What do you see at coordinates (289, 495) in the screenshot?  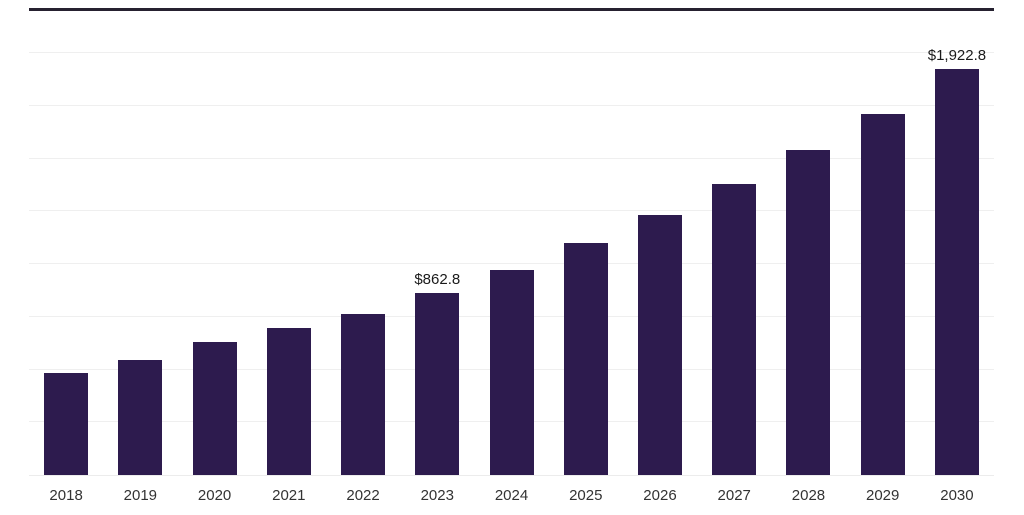 I see `x-axis-label: 2021` at bounding box center [289, 495].